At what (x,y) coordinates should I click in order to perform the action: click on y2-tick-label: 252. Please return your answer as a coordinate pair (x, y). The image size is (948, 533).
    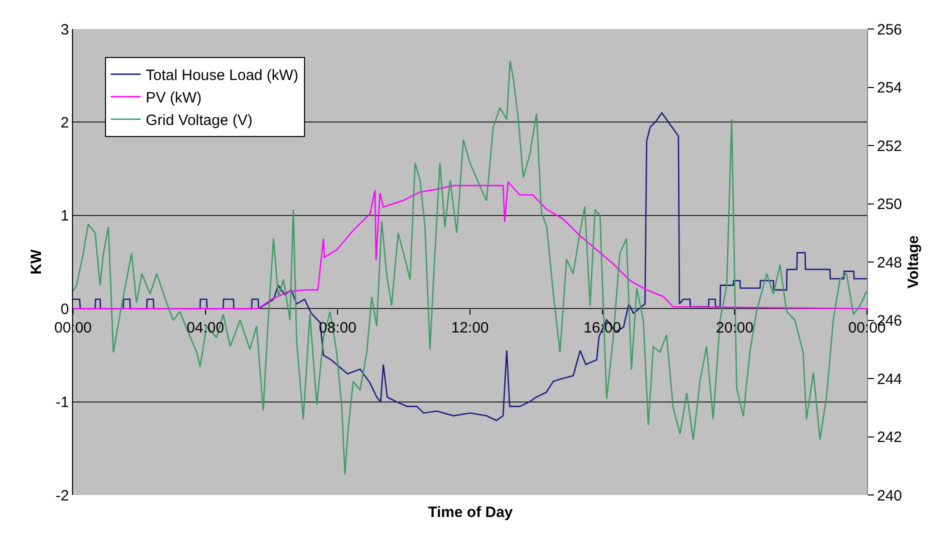
    Looking at the image, I should click on (889, 146).